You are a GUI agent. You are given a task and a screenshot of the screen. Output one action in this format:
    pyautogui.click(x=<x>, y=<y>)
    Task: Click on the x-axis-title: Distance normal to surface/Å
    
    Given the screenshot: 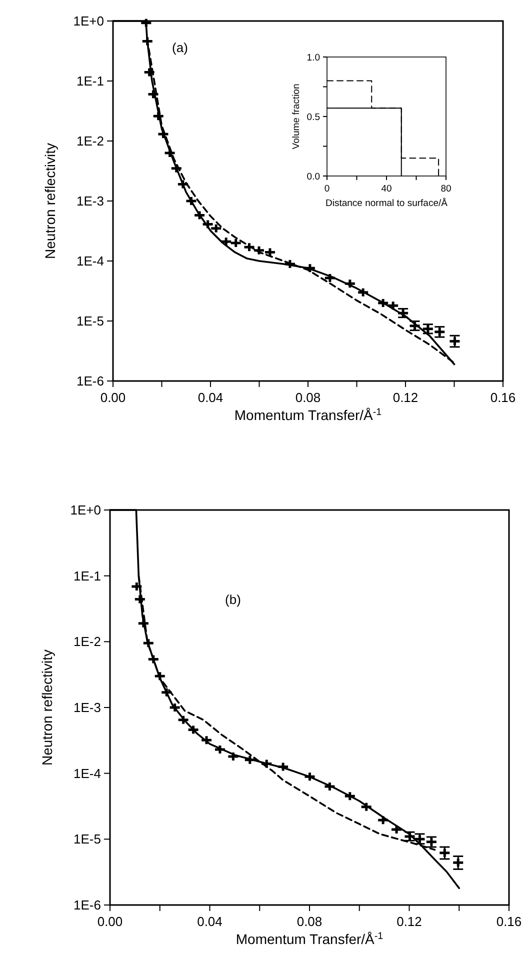 What is the action you would take?
    pyautogui.click(x=387, y=203)
    